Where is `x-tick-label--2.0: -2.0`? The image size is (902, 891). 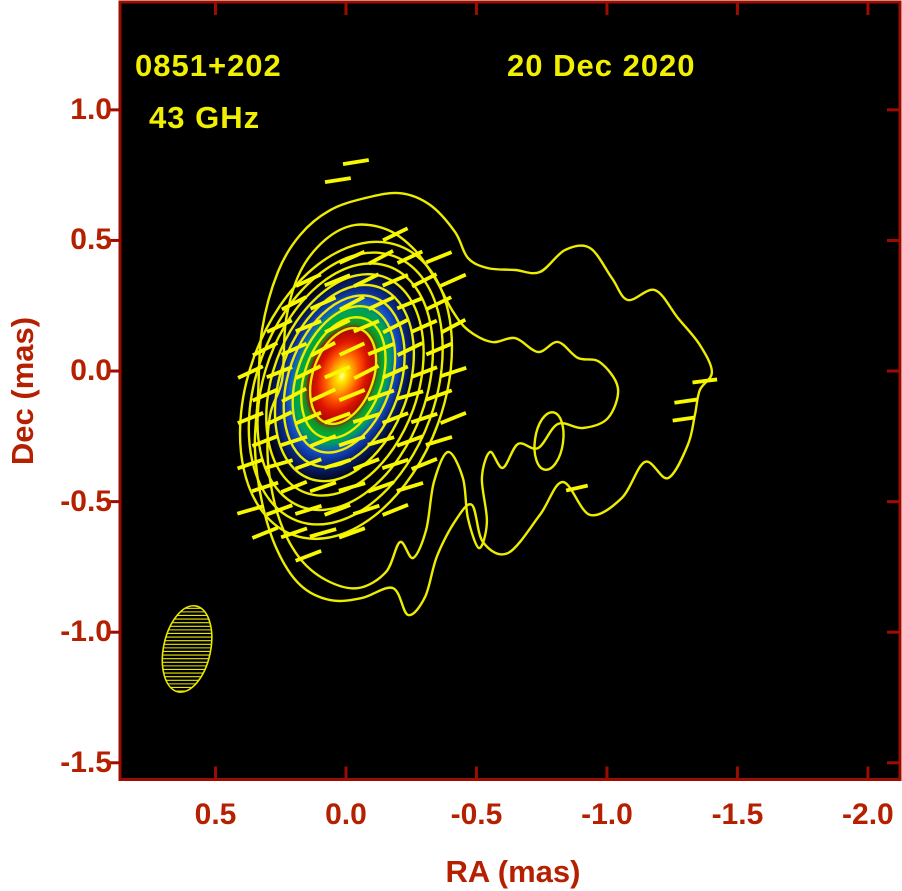 x-tick-label--2.0: -2.0 is located at coordinates (868, 814).